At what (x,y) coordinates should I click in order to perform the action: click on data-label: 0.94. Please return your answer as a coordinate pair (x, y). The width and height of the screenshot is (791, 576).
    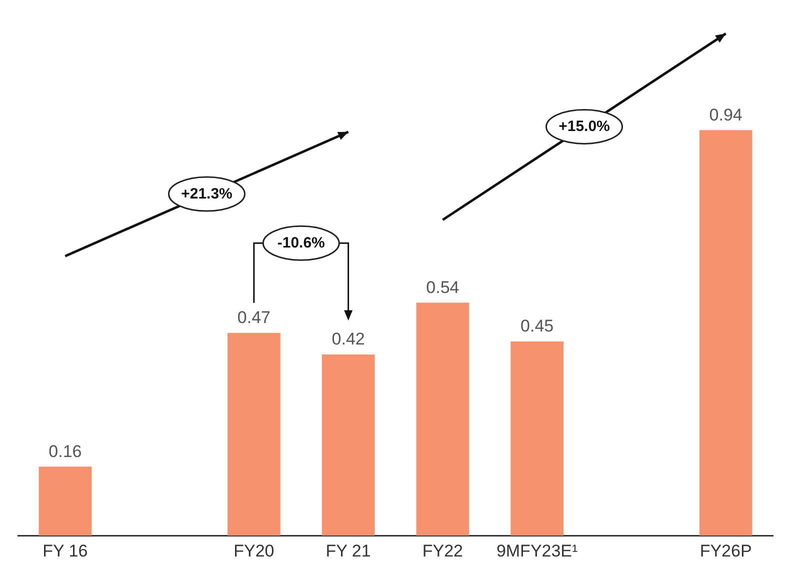
    Looking at the image, I should click on (725, 114).